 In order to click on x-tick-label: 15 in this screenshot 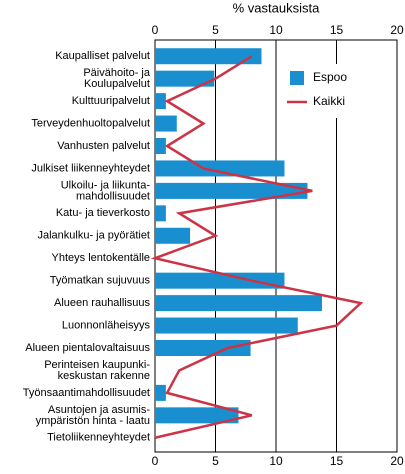, I will do `click(337, 461)`.